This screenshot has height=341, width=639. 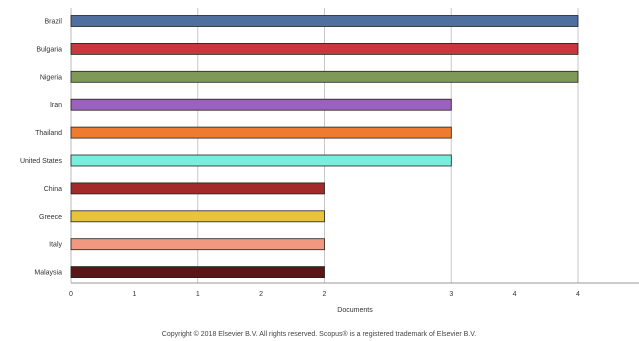 I want to click on x-tick-label: 0, so click(x=71, y=294).